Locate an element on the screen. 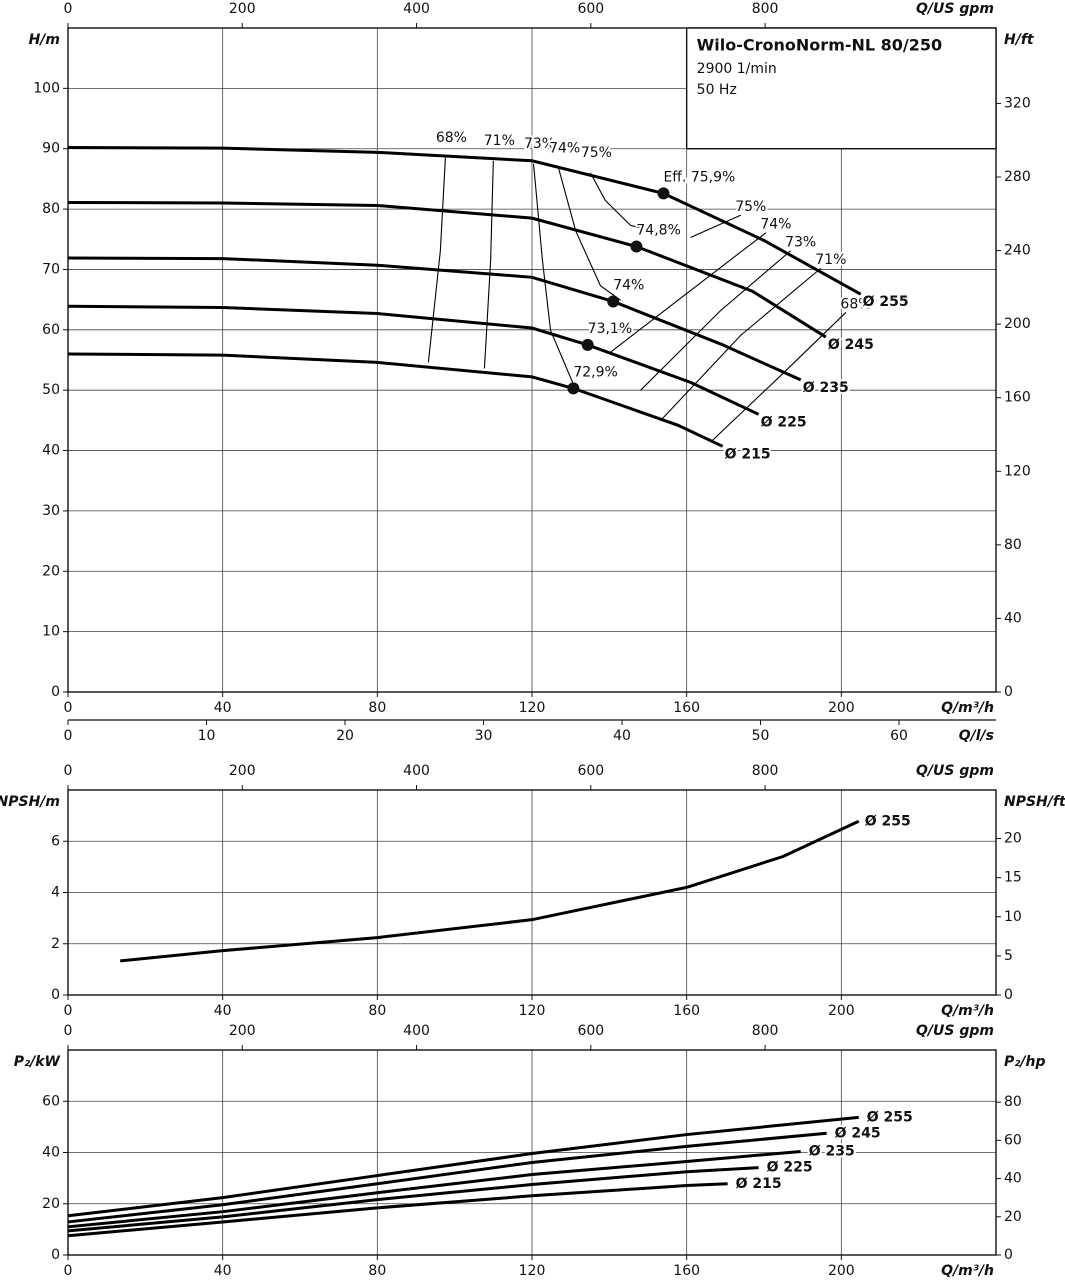  curve-label: Ø 225 is located at coordinates (784, 422).